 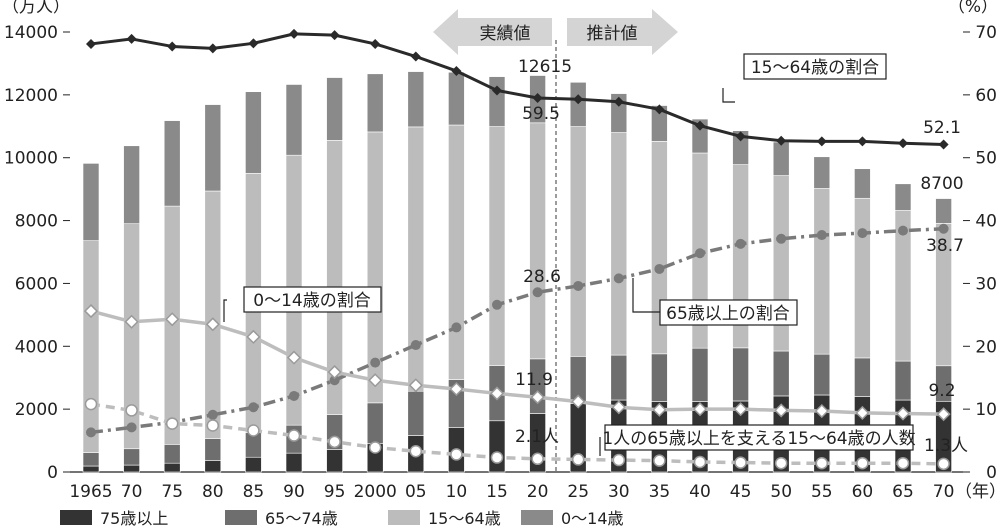 What do you see at coordinates (537, 437) in the screenshot?
I see `anno-sup-2020: 2.1人` at bounding box center [537, 437].